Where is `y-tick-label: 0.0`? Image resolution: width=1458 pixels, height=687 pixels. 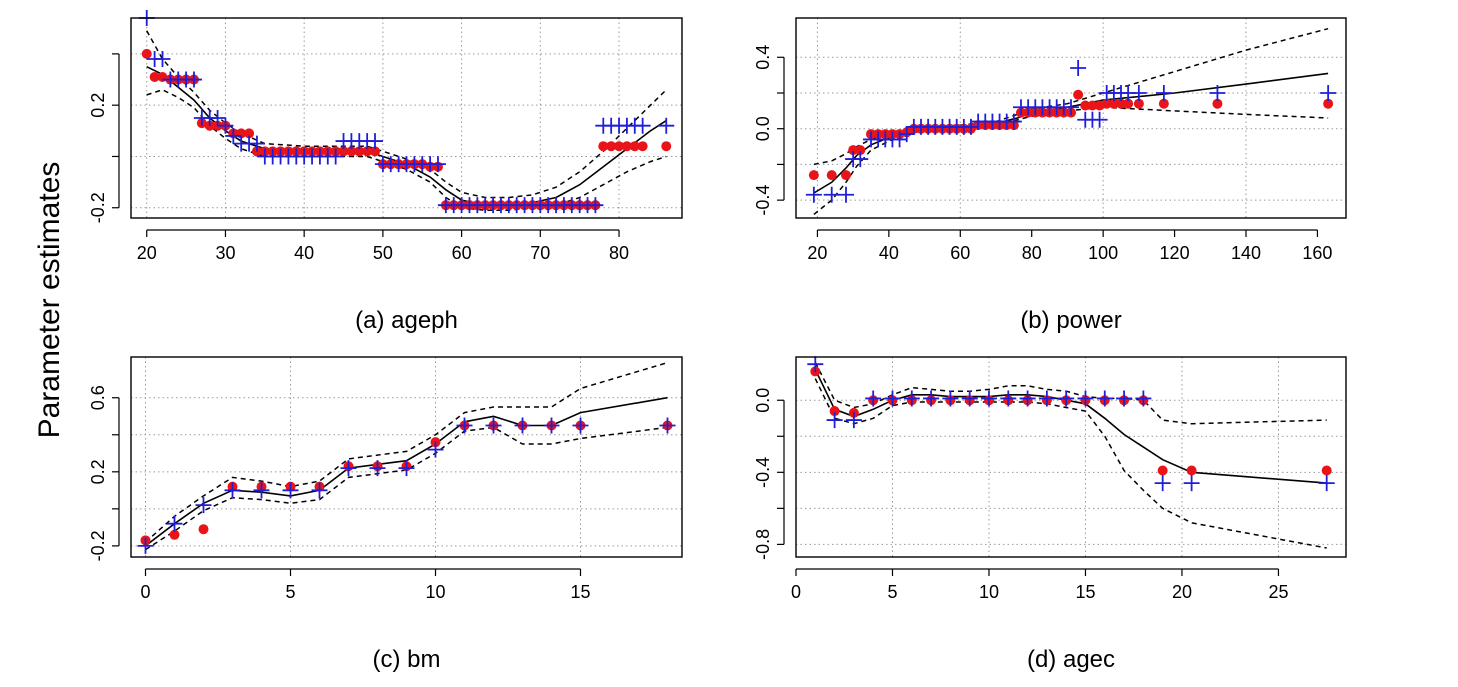 y-tick-label: 0.0 is located at coordinates (763, 128).